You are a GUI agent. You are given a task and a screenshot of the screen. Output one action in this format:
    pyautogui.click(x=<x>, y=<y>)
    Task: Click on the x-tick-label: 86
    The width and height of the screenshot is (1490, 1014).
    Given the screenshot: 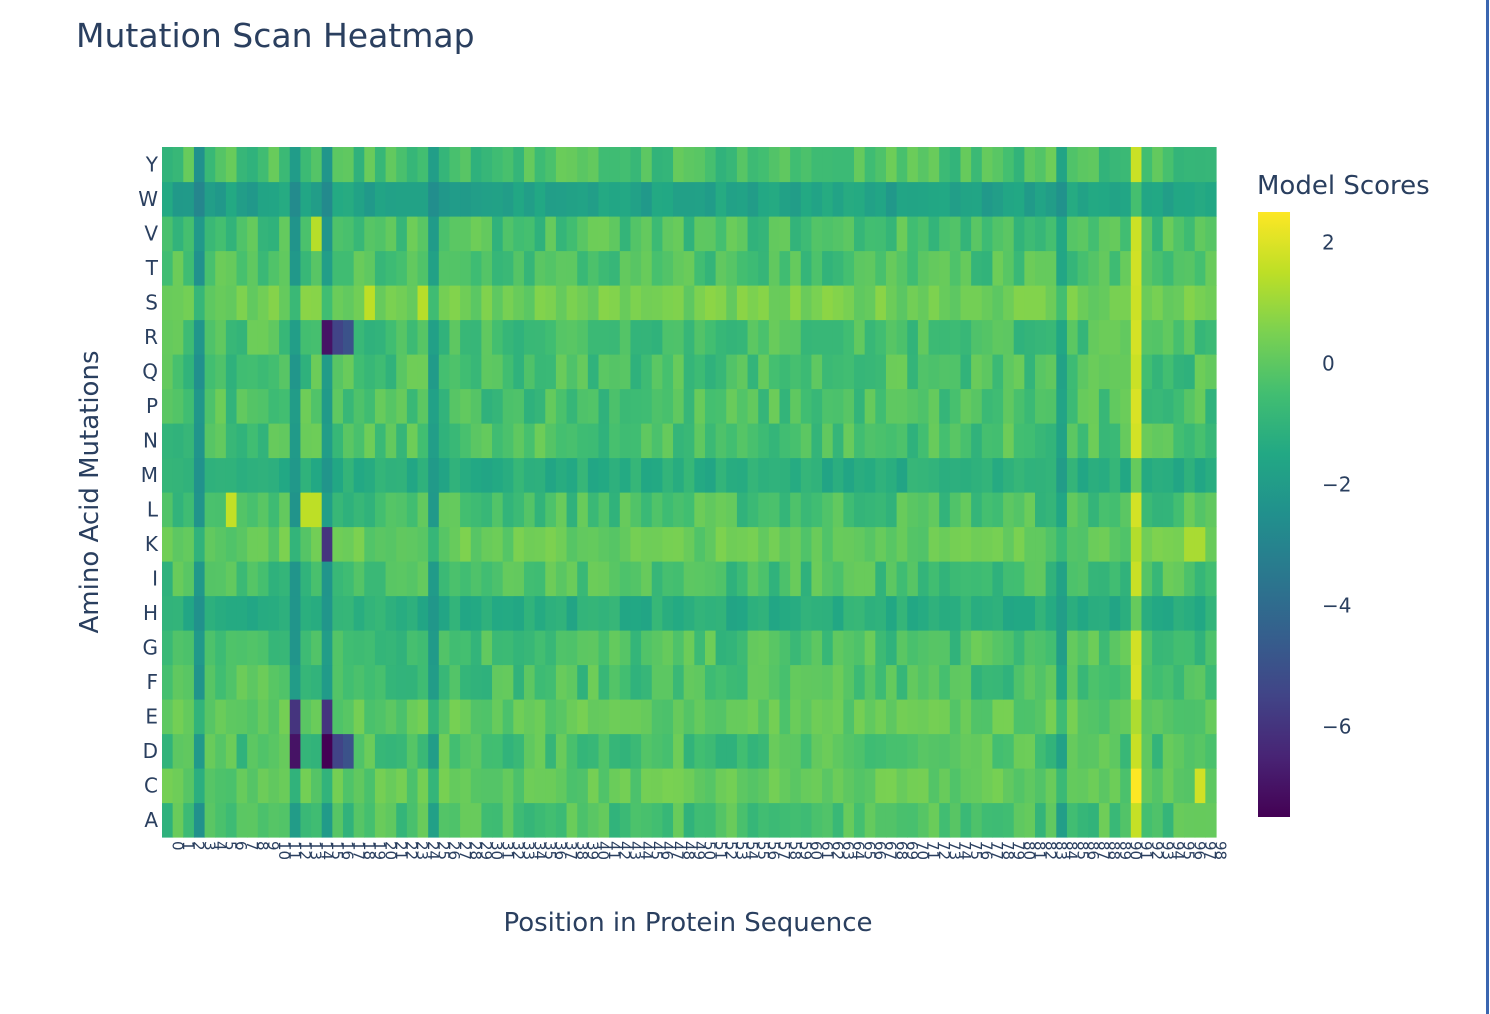 What is the action you would take?
    pyautogui.click(x=1093, y=850)
    